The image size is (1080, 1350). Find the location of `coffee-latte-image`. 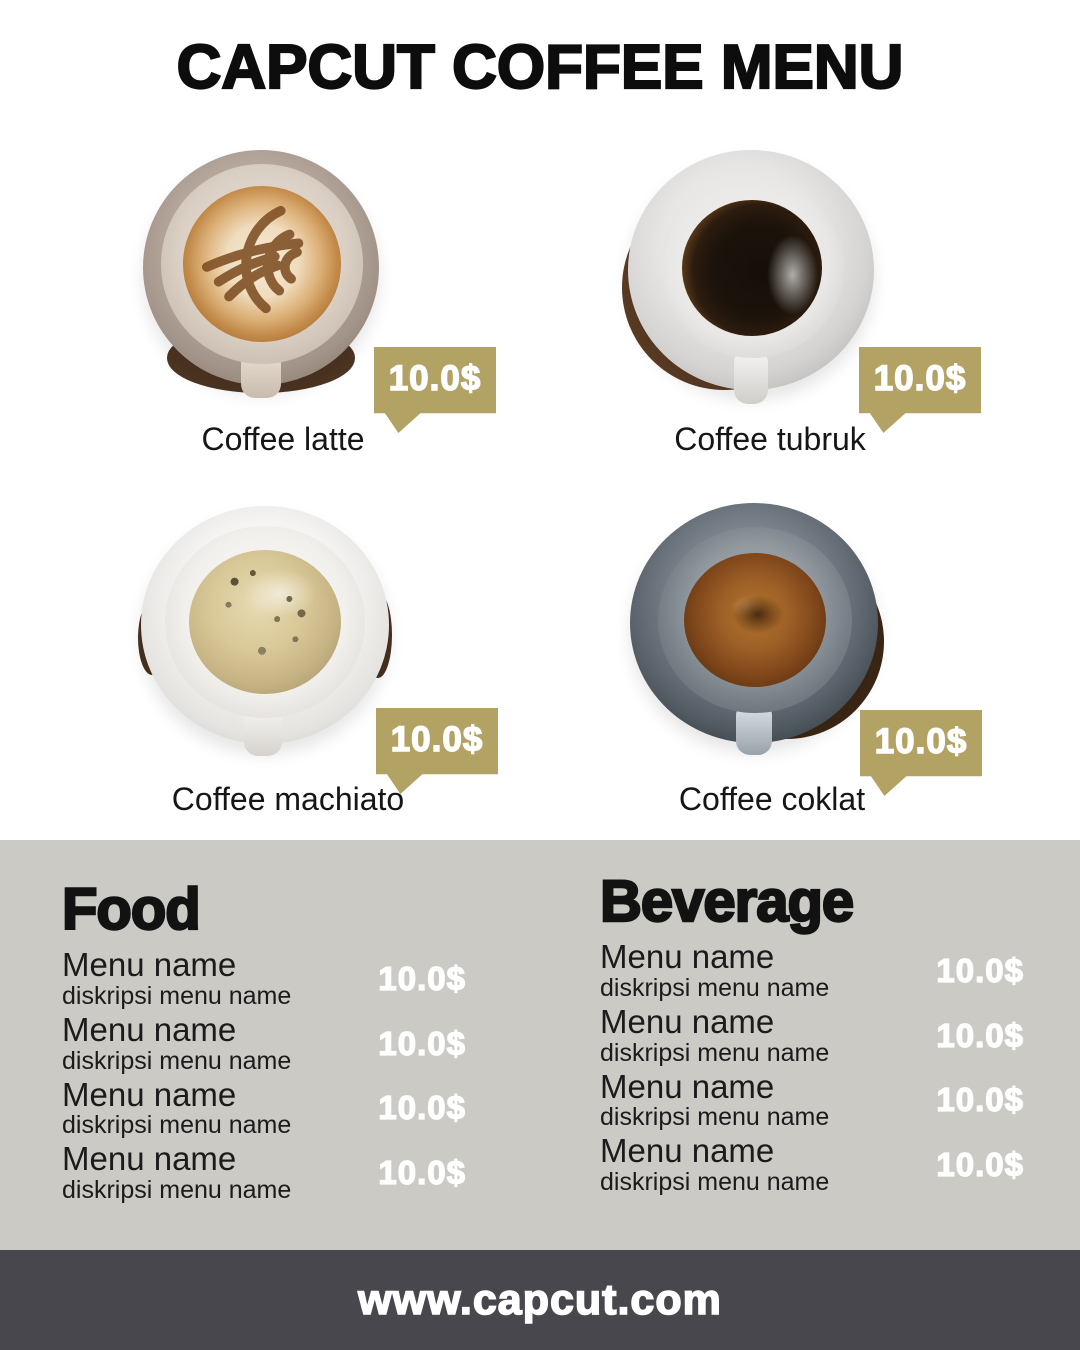

coffee-latte-image is located at coordinates (261, 274).